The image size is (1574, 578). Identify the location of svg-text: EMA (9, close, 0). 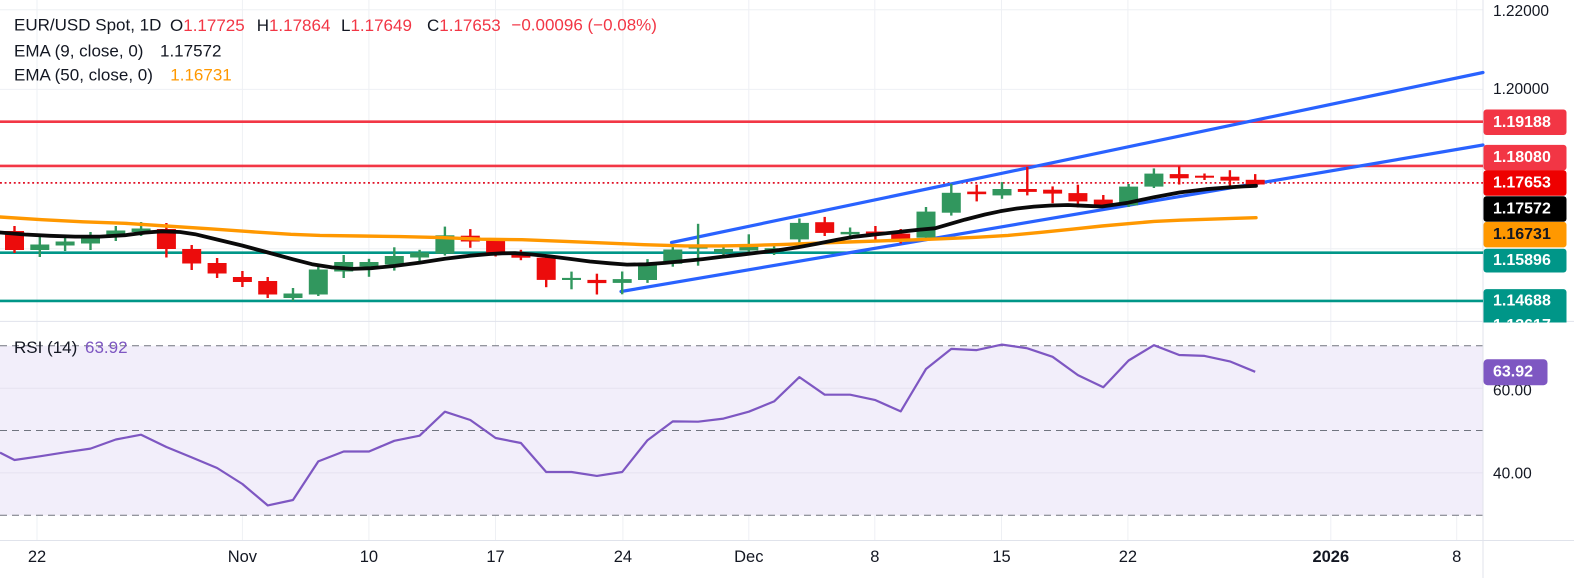
(78, 50).